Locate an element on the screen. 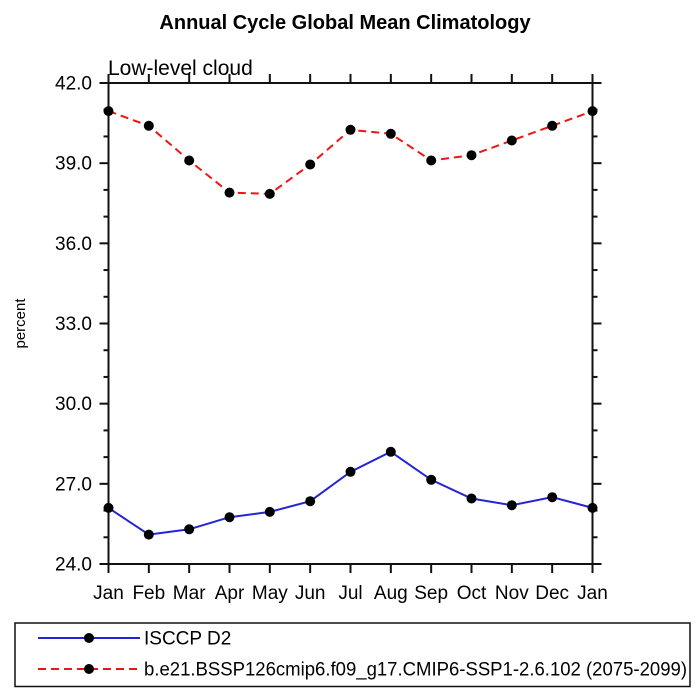 This screenshot has width=700, height=700. x-tick-label: Jul is located at coordinates (350, 593).